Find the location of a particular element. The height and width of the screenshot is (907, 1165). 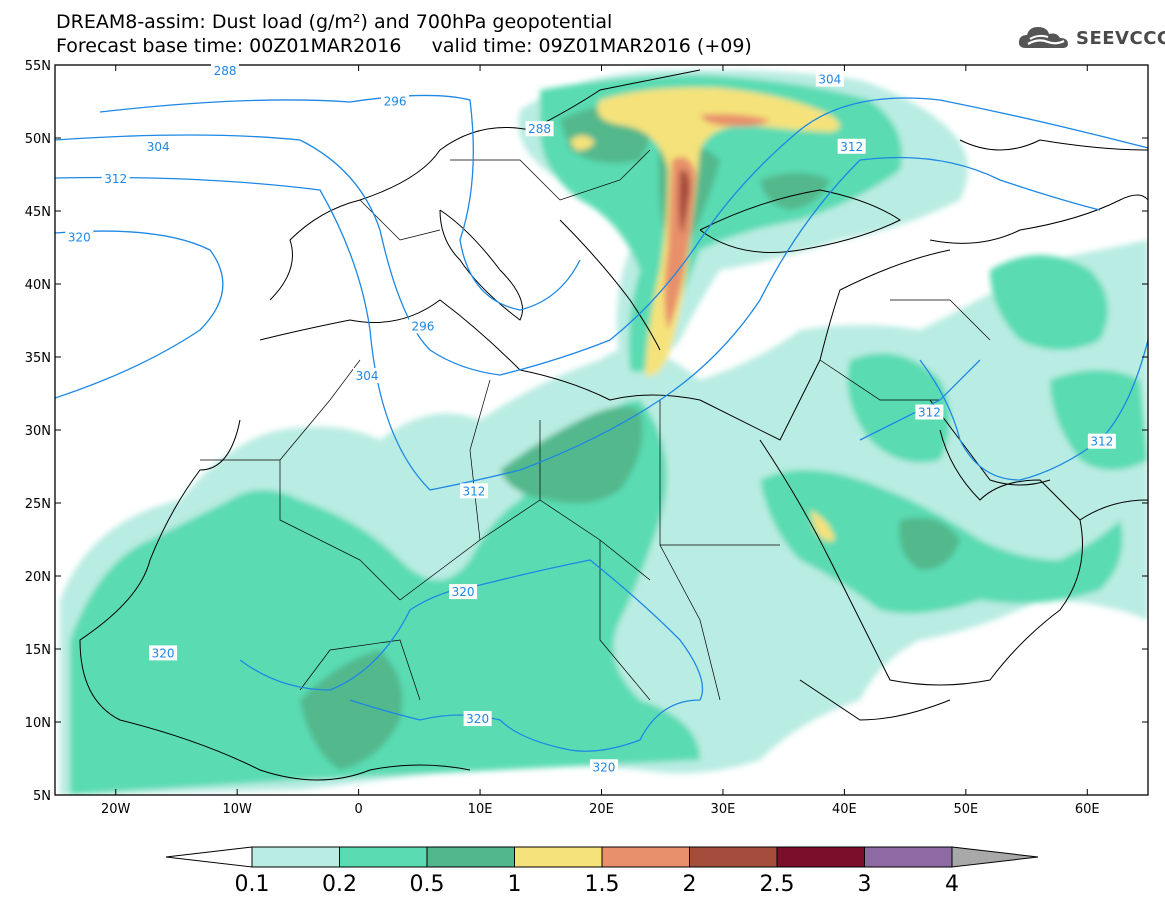

lat-tick-label: 40N is located at coordinates (38, 285).